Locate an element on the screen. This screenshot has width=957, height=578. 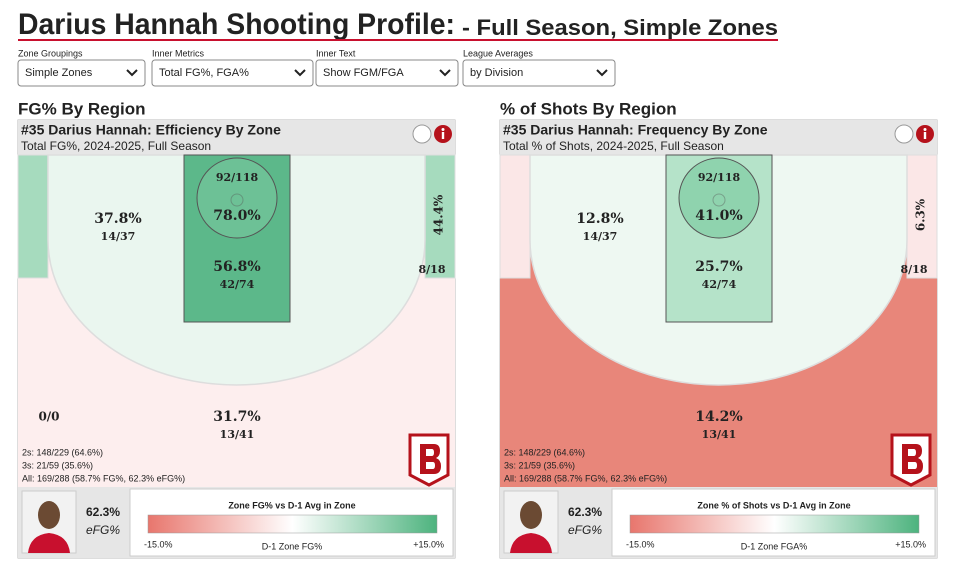
dropdown-value: by Division is located at coordinates (496, 73).